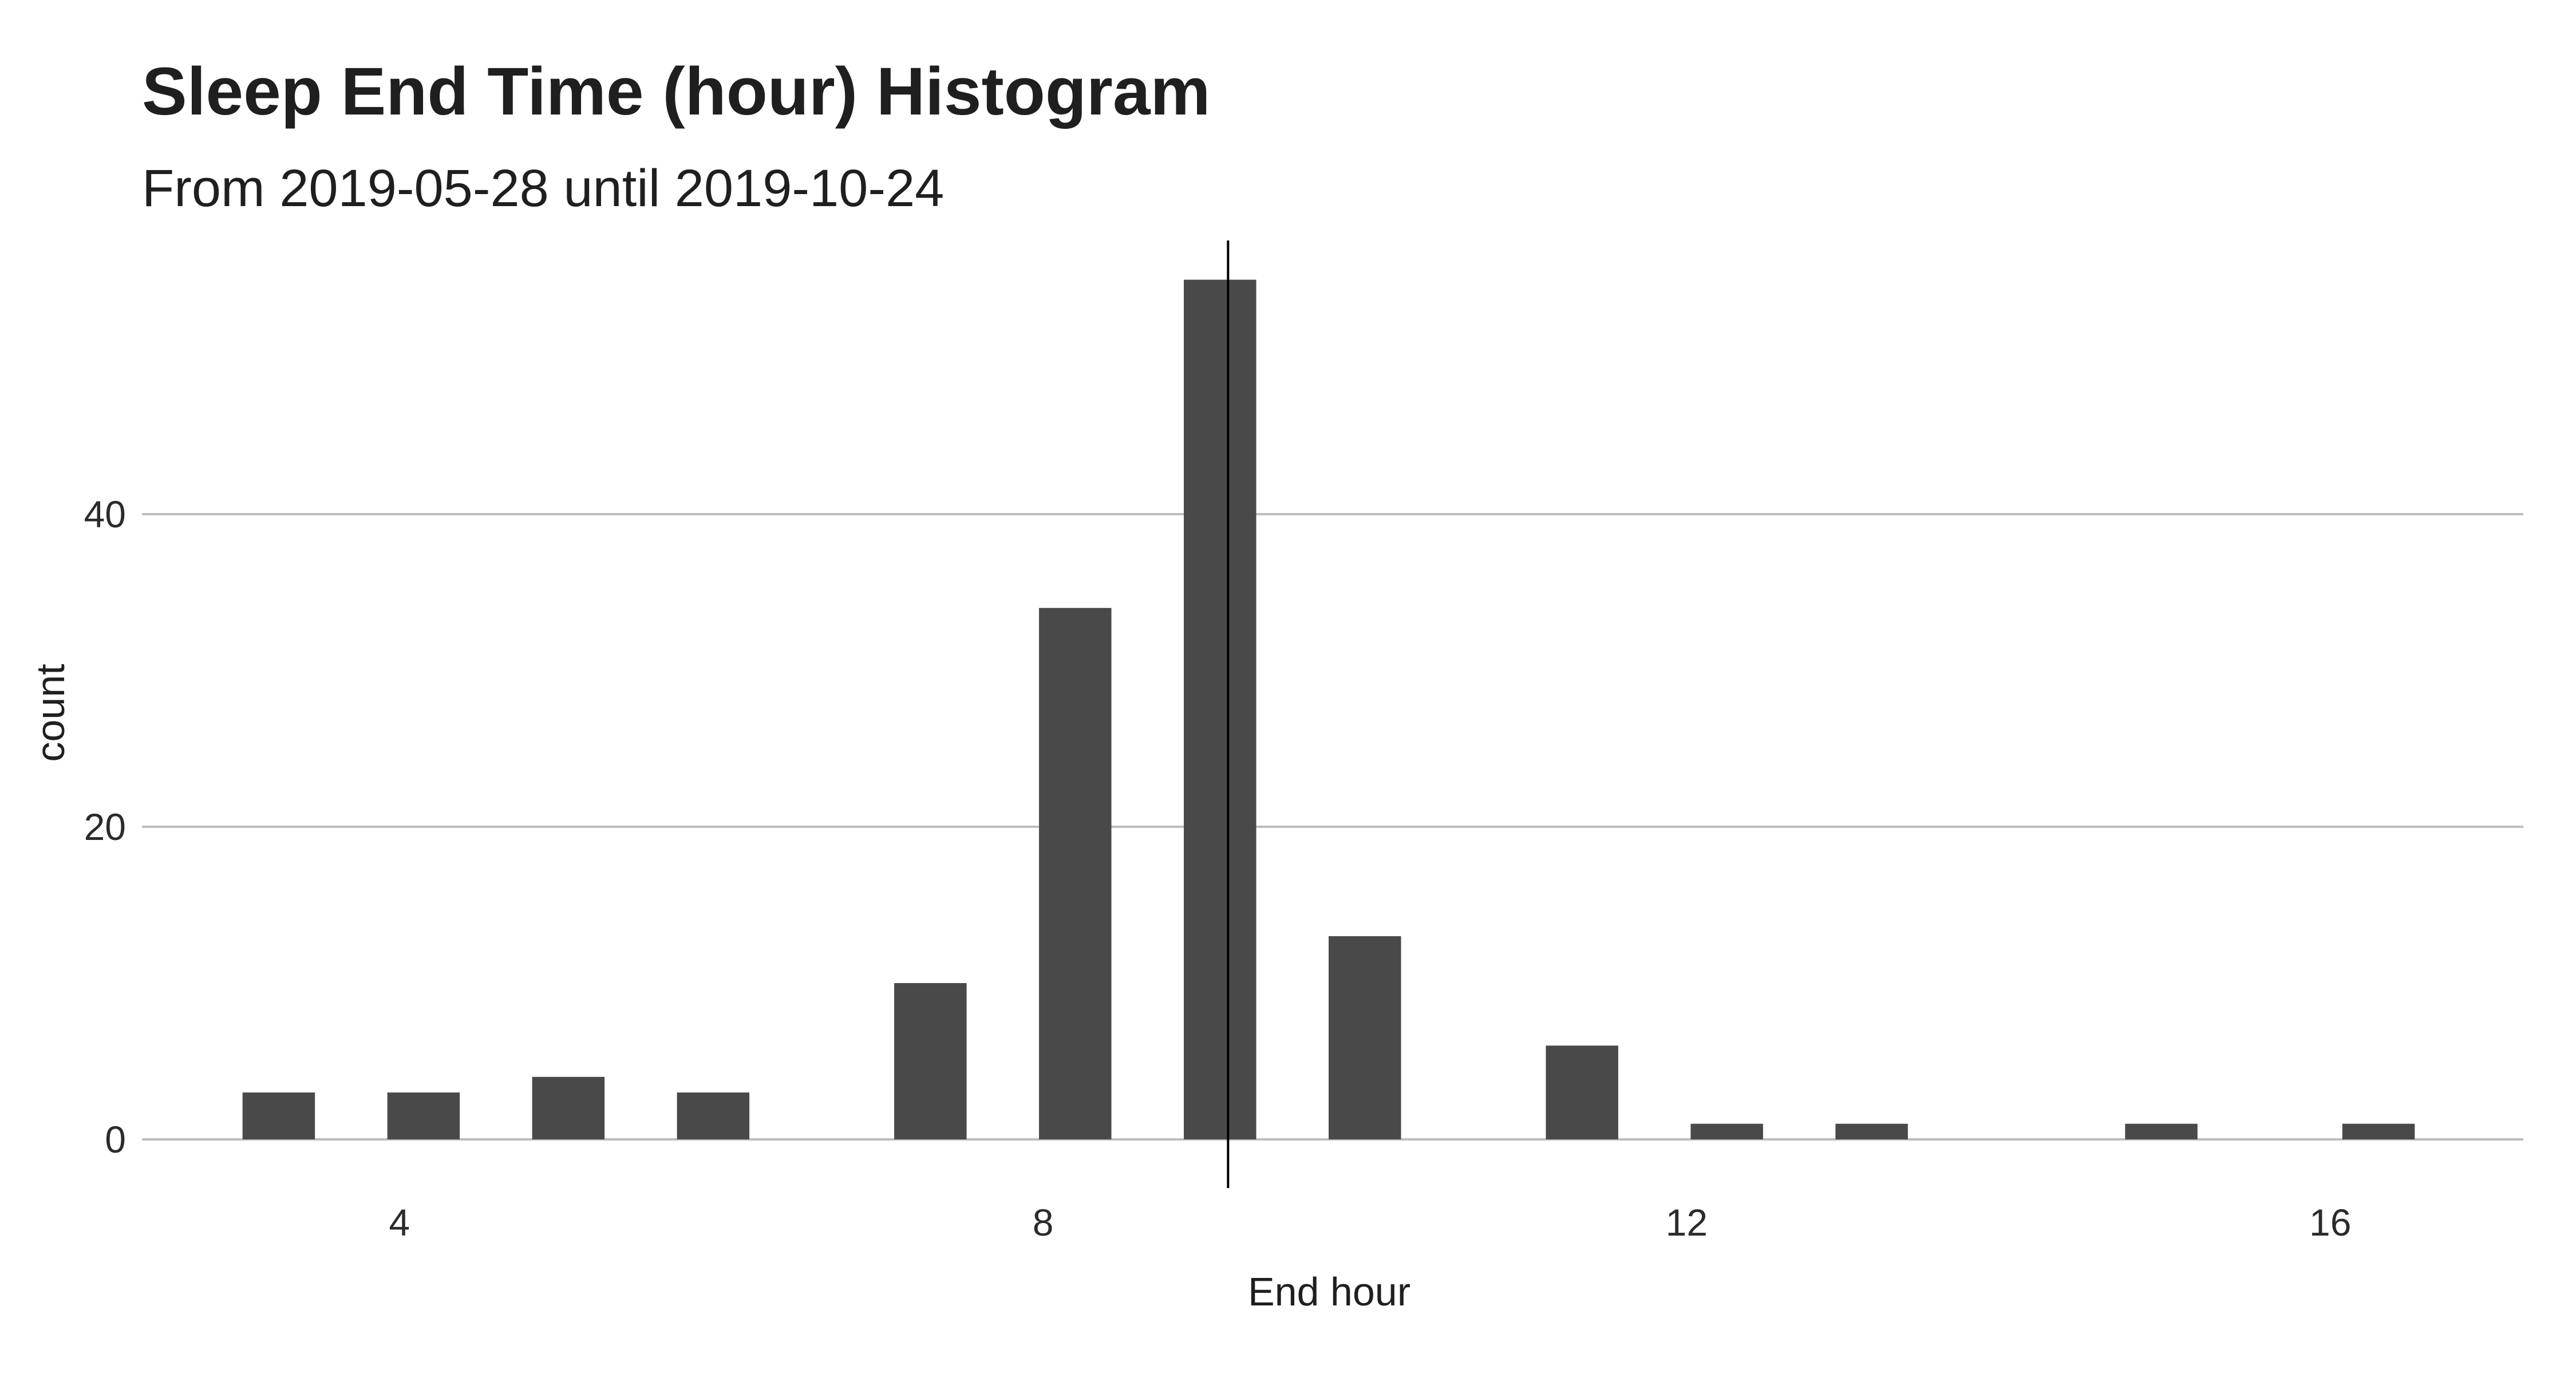  Describe the element at coordinates (399, 1222) in the screenshot. I see `x-tick-label: 4` at that location.